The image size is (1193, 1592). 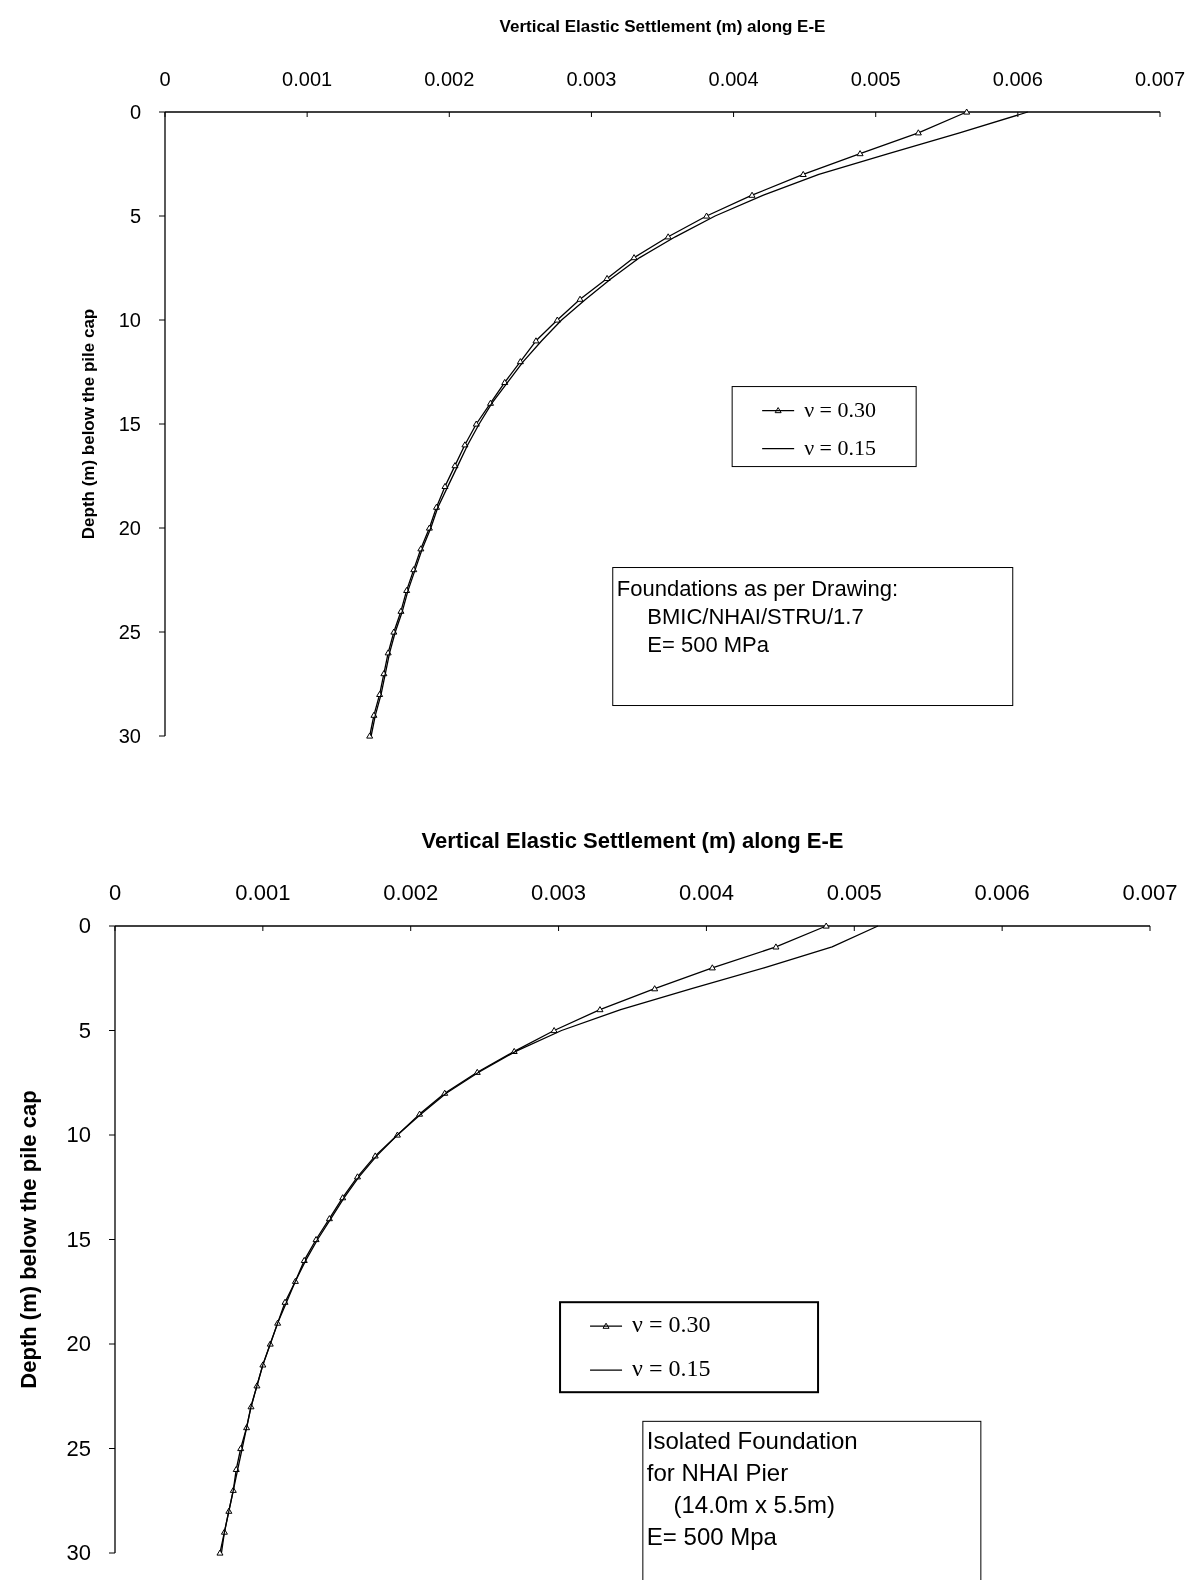 What do you see at coordinates (752, 1489) in the screenshot?
I see `annotation: Isolated Foundation for NHAI Pier (14.0m x 5.5m) E= 500 Mpa` at bounding box center [752, 1489].